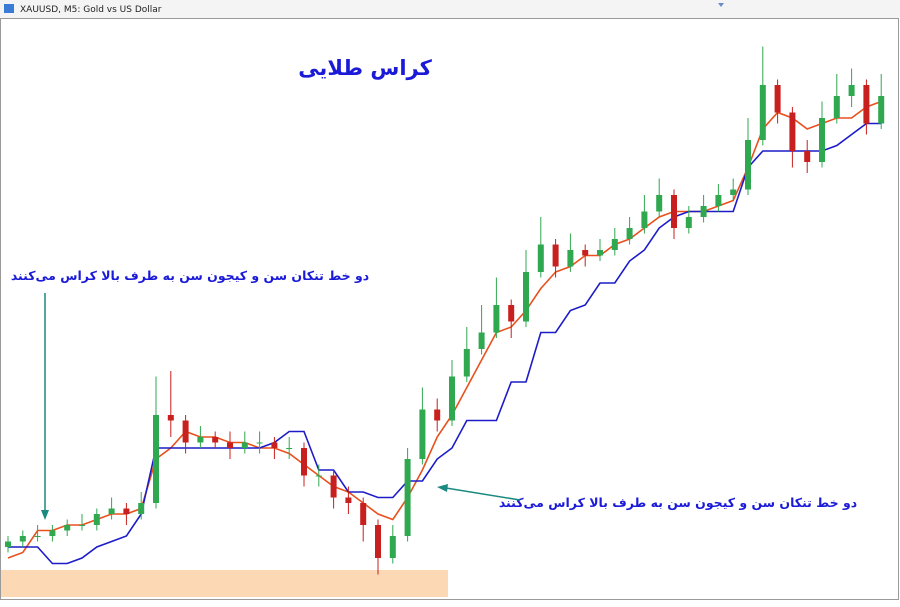 The image size is (900, 607). What do you see at coordinates (365, 68) in the screenshot?
I see `chart-title: کراس طلایی` at bounding box center [365, 68].